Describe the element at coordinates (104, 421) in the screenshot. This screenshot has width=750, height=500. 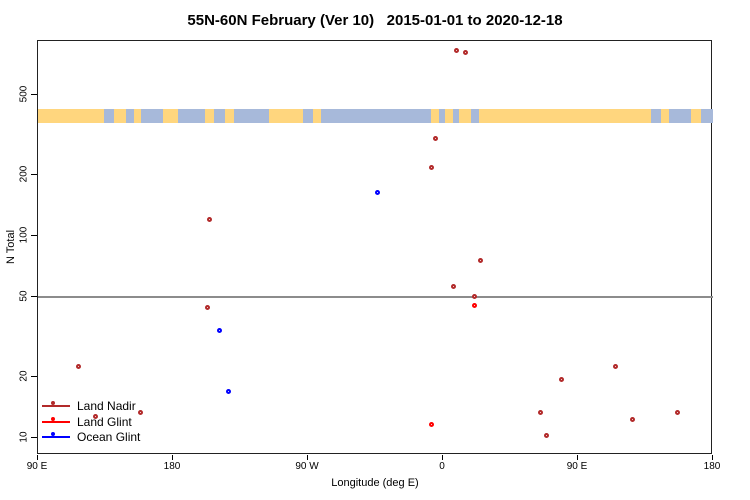
I see `legend-label: Land Glint` at that location.